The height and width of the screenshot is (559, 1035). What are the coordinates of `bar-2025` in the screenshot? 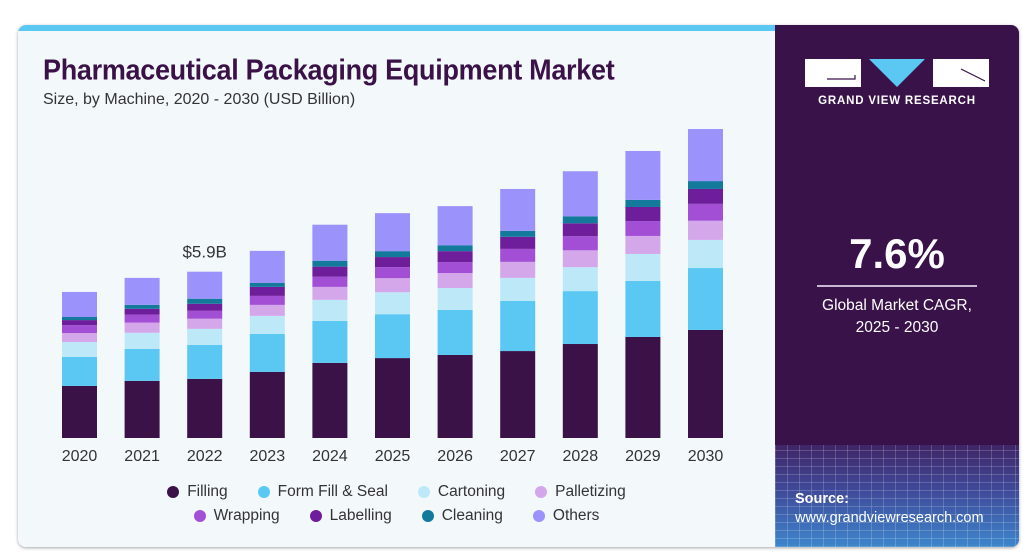 It's located at (392, 325).